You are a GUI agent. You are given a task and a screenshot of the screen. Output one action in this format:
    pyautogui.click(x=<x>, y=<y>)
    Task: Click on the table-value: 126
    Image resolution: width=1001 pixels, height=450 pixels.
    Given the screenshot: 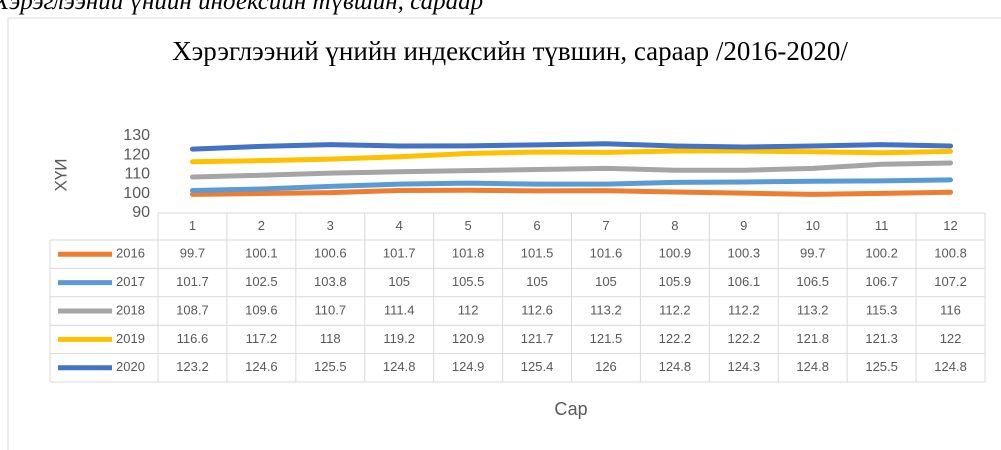 What is the action you would take?
    pyautogui.click(x=606, y=366)
    